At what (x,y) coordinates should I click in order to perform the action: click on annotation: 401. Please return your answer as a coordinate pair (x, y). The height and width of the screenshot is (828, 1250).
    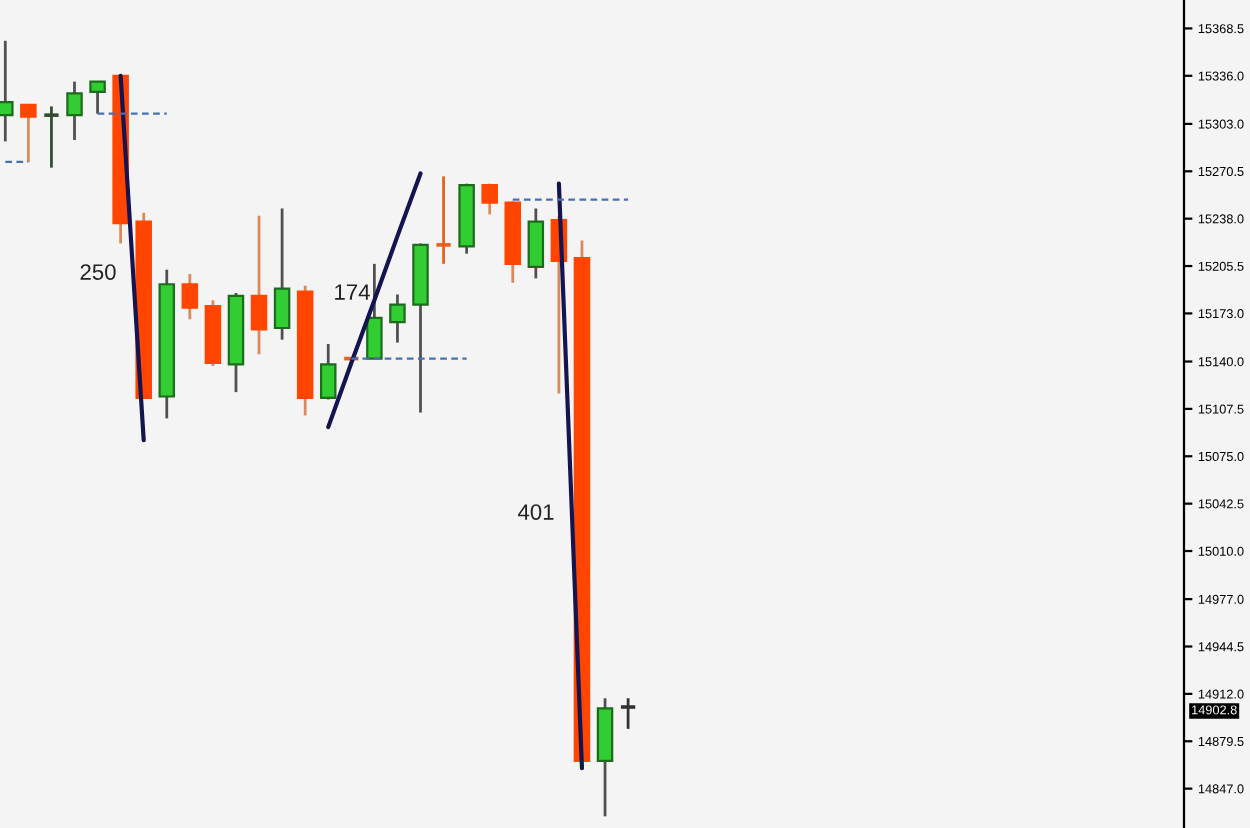
    Looking at the image, I should click on (535, 512).